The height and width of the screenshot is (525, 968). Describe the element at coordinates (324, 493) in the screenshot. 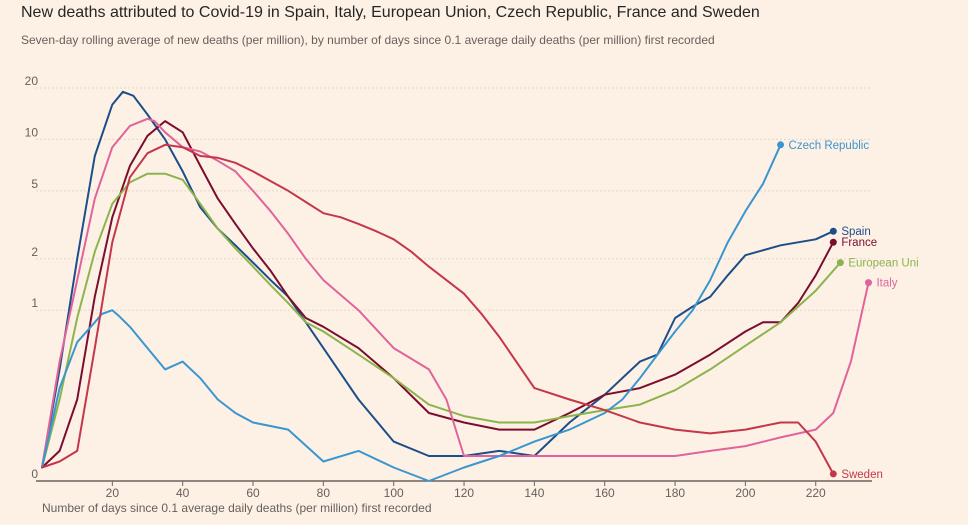

I see `x-tick-label: 80` at that location.